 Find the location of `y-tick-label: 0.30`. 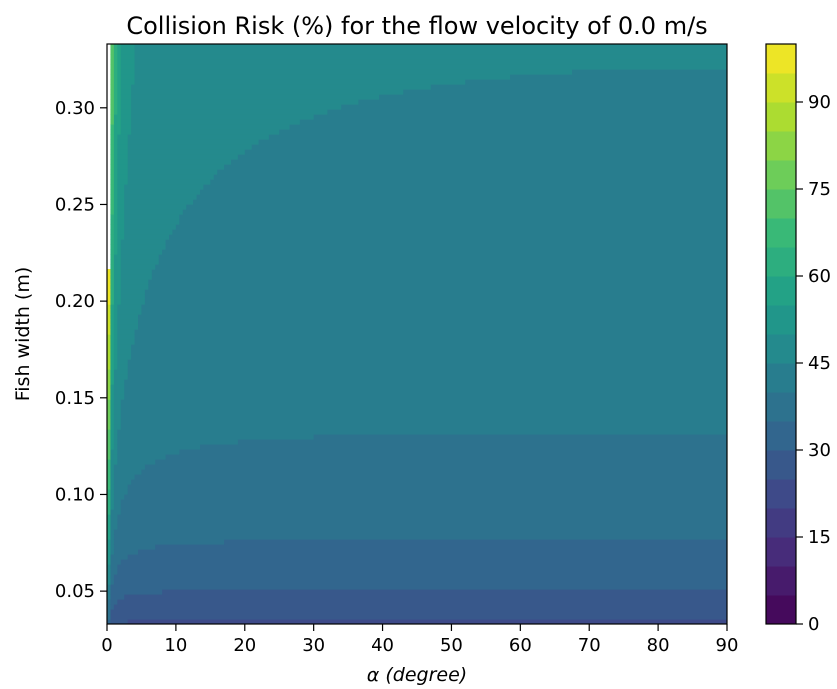

y-tick-label: 0.30 is located at coordinates (75, 108).